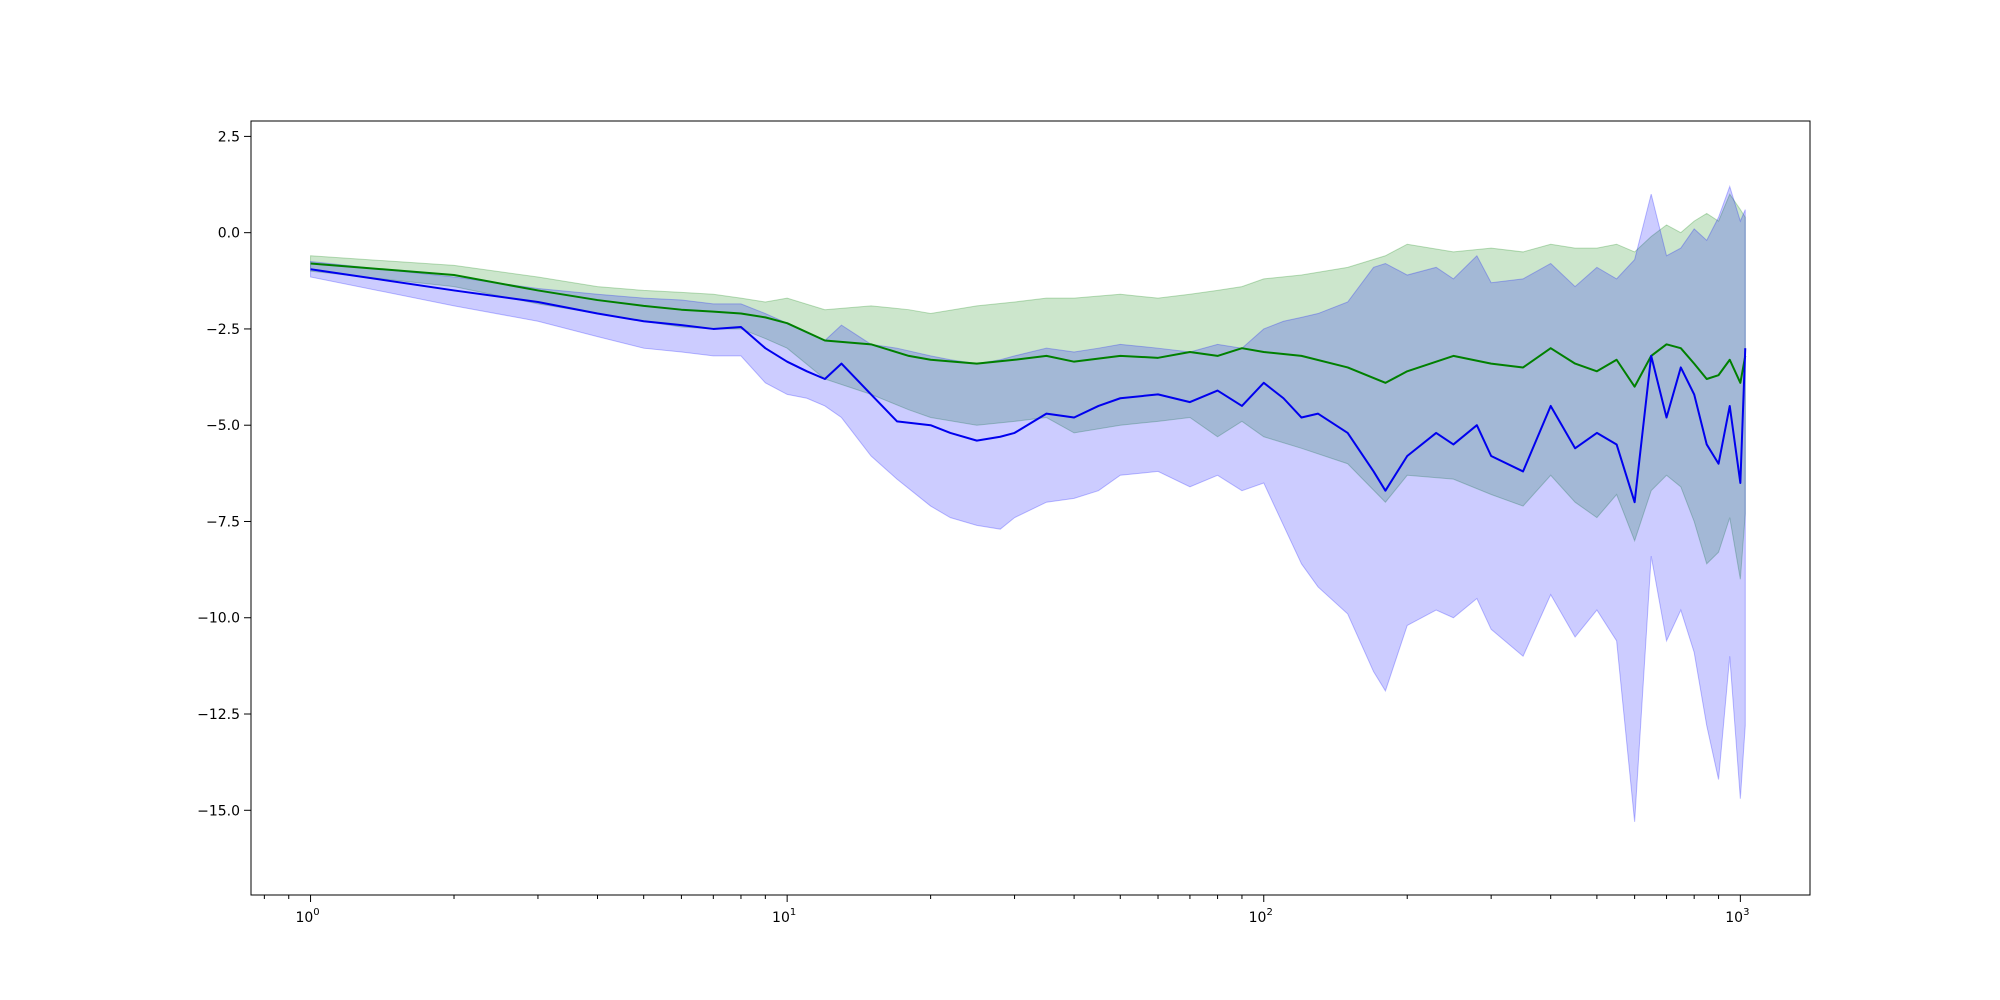 Image resolution: width=2000 pixels, height=1000 pixels. What do you see at coordinates (229, 137) in the screenshot?
I see `y-tick-label: 2.5` at bounding box center [229, 137].